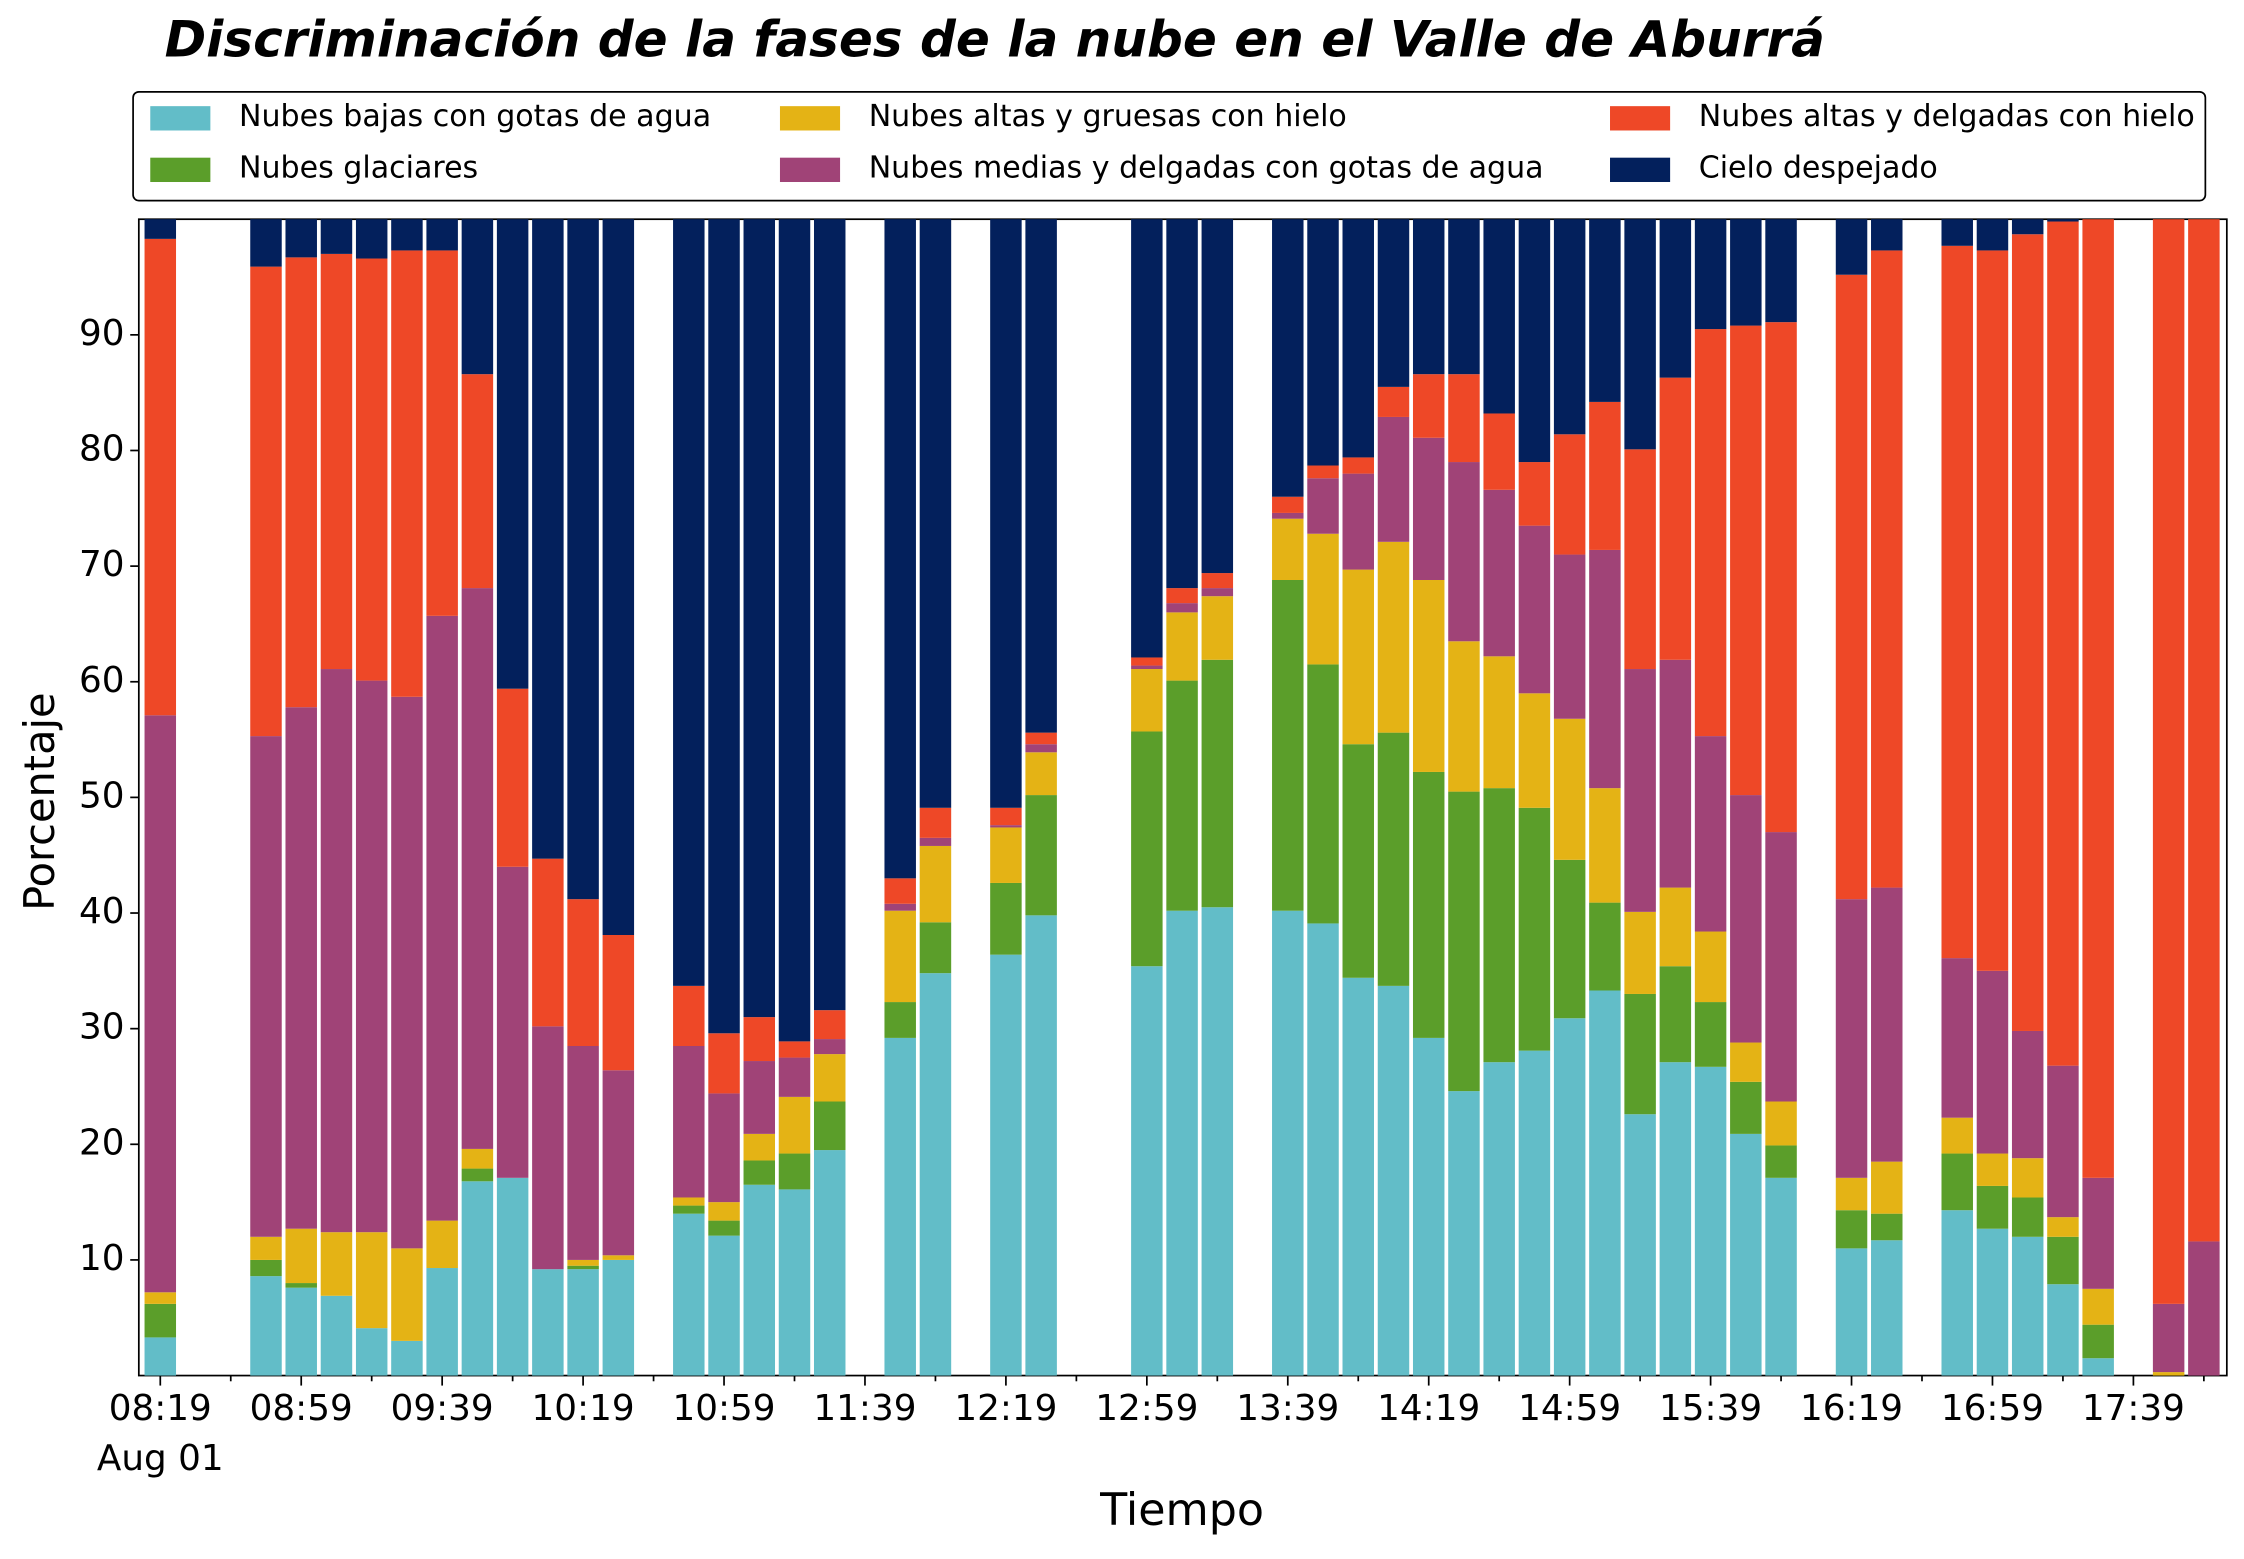 This screenshot has width=2244, height=1559. I want to click on legend-label: Nubes glaciares, so click(358, 168).